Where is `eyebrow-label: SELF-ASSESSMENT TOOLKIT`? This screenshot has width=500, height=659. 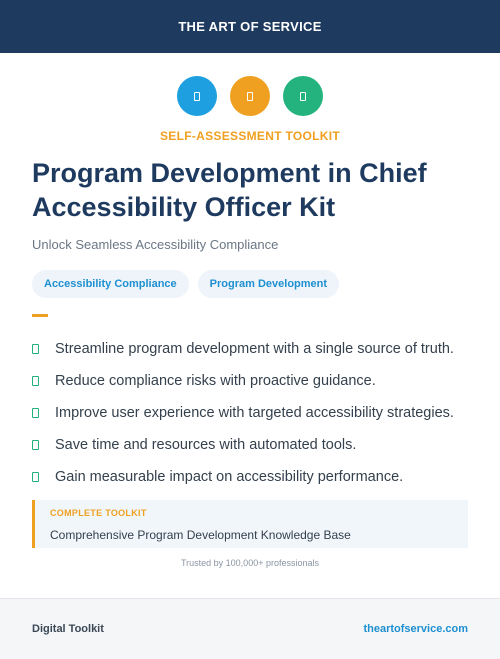
eyebrow-label: SELF-ASSESSMENT TOOLKIT is located at coordinates (250, 136).